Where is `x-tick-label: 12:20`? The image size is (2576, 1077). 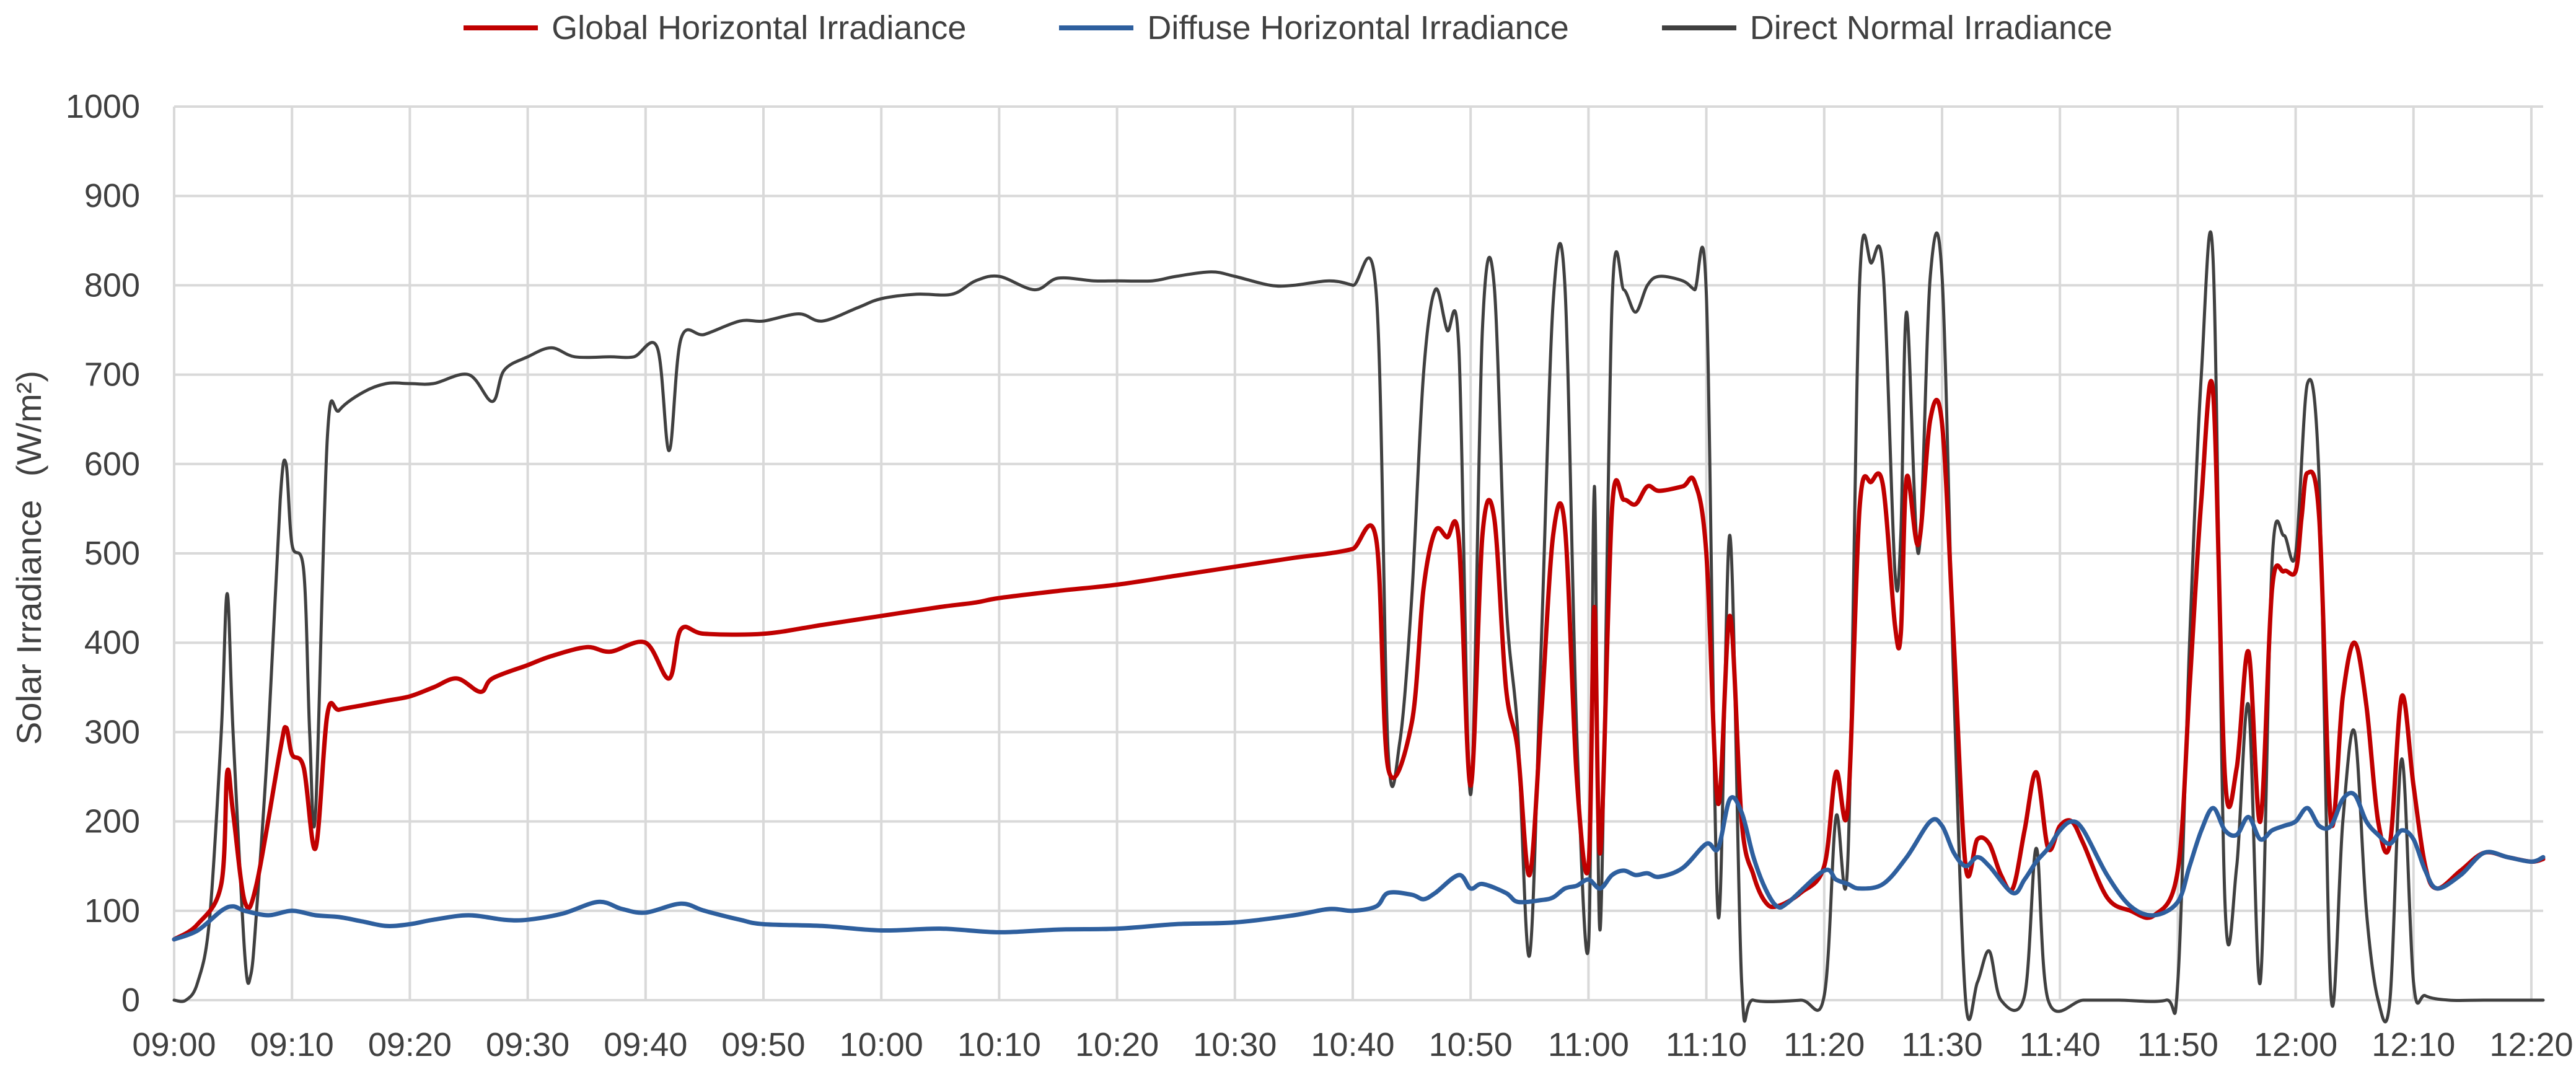
x-tick-label: 12:20 is located at coordinates (2531, 1044).